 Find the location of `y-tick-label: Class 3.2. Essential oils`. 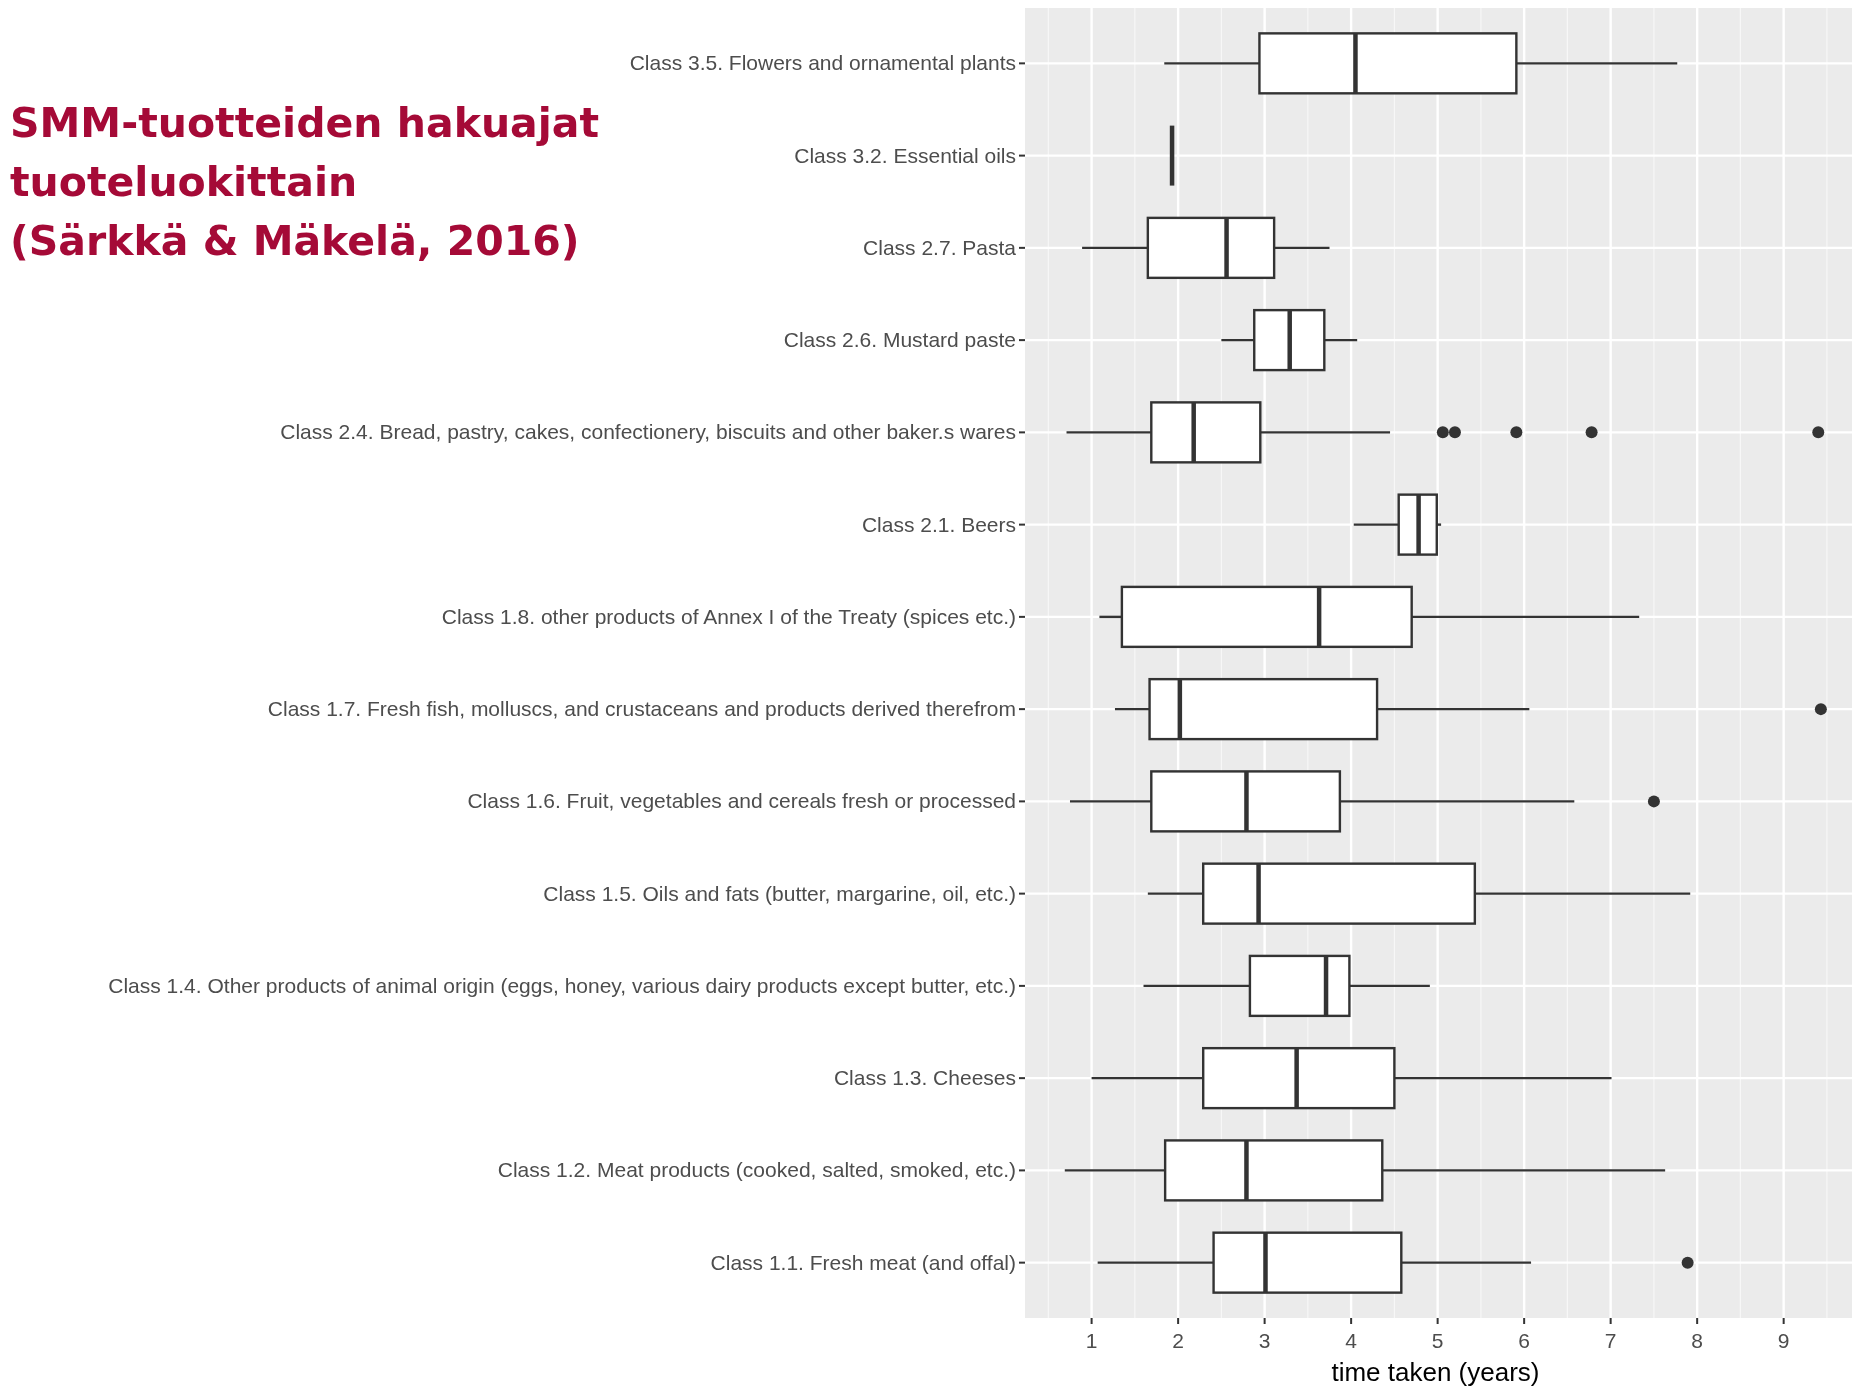

y-tick-label: Class 3.2. Essential oils is located at coordinates (905, 155).